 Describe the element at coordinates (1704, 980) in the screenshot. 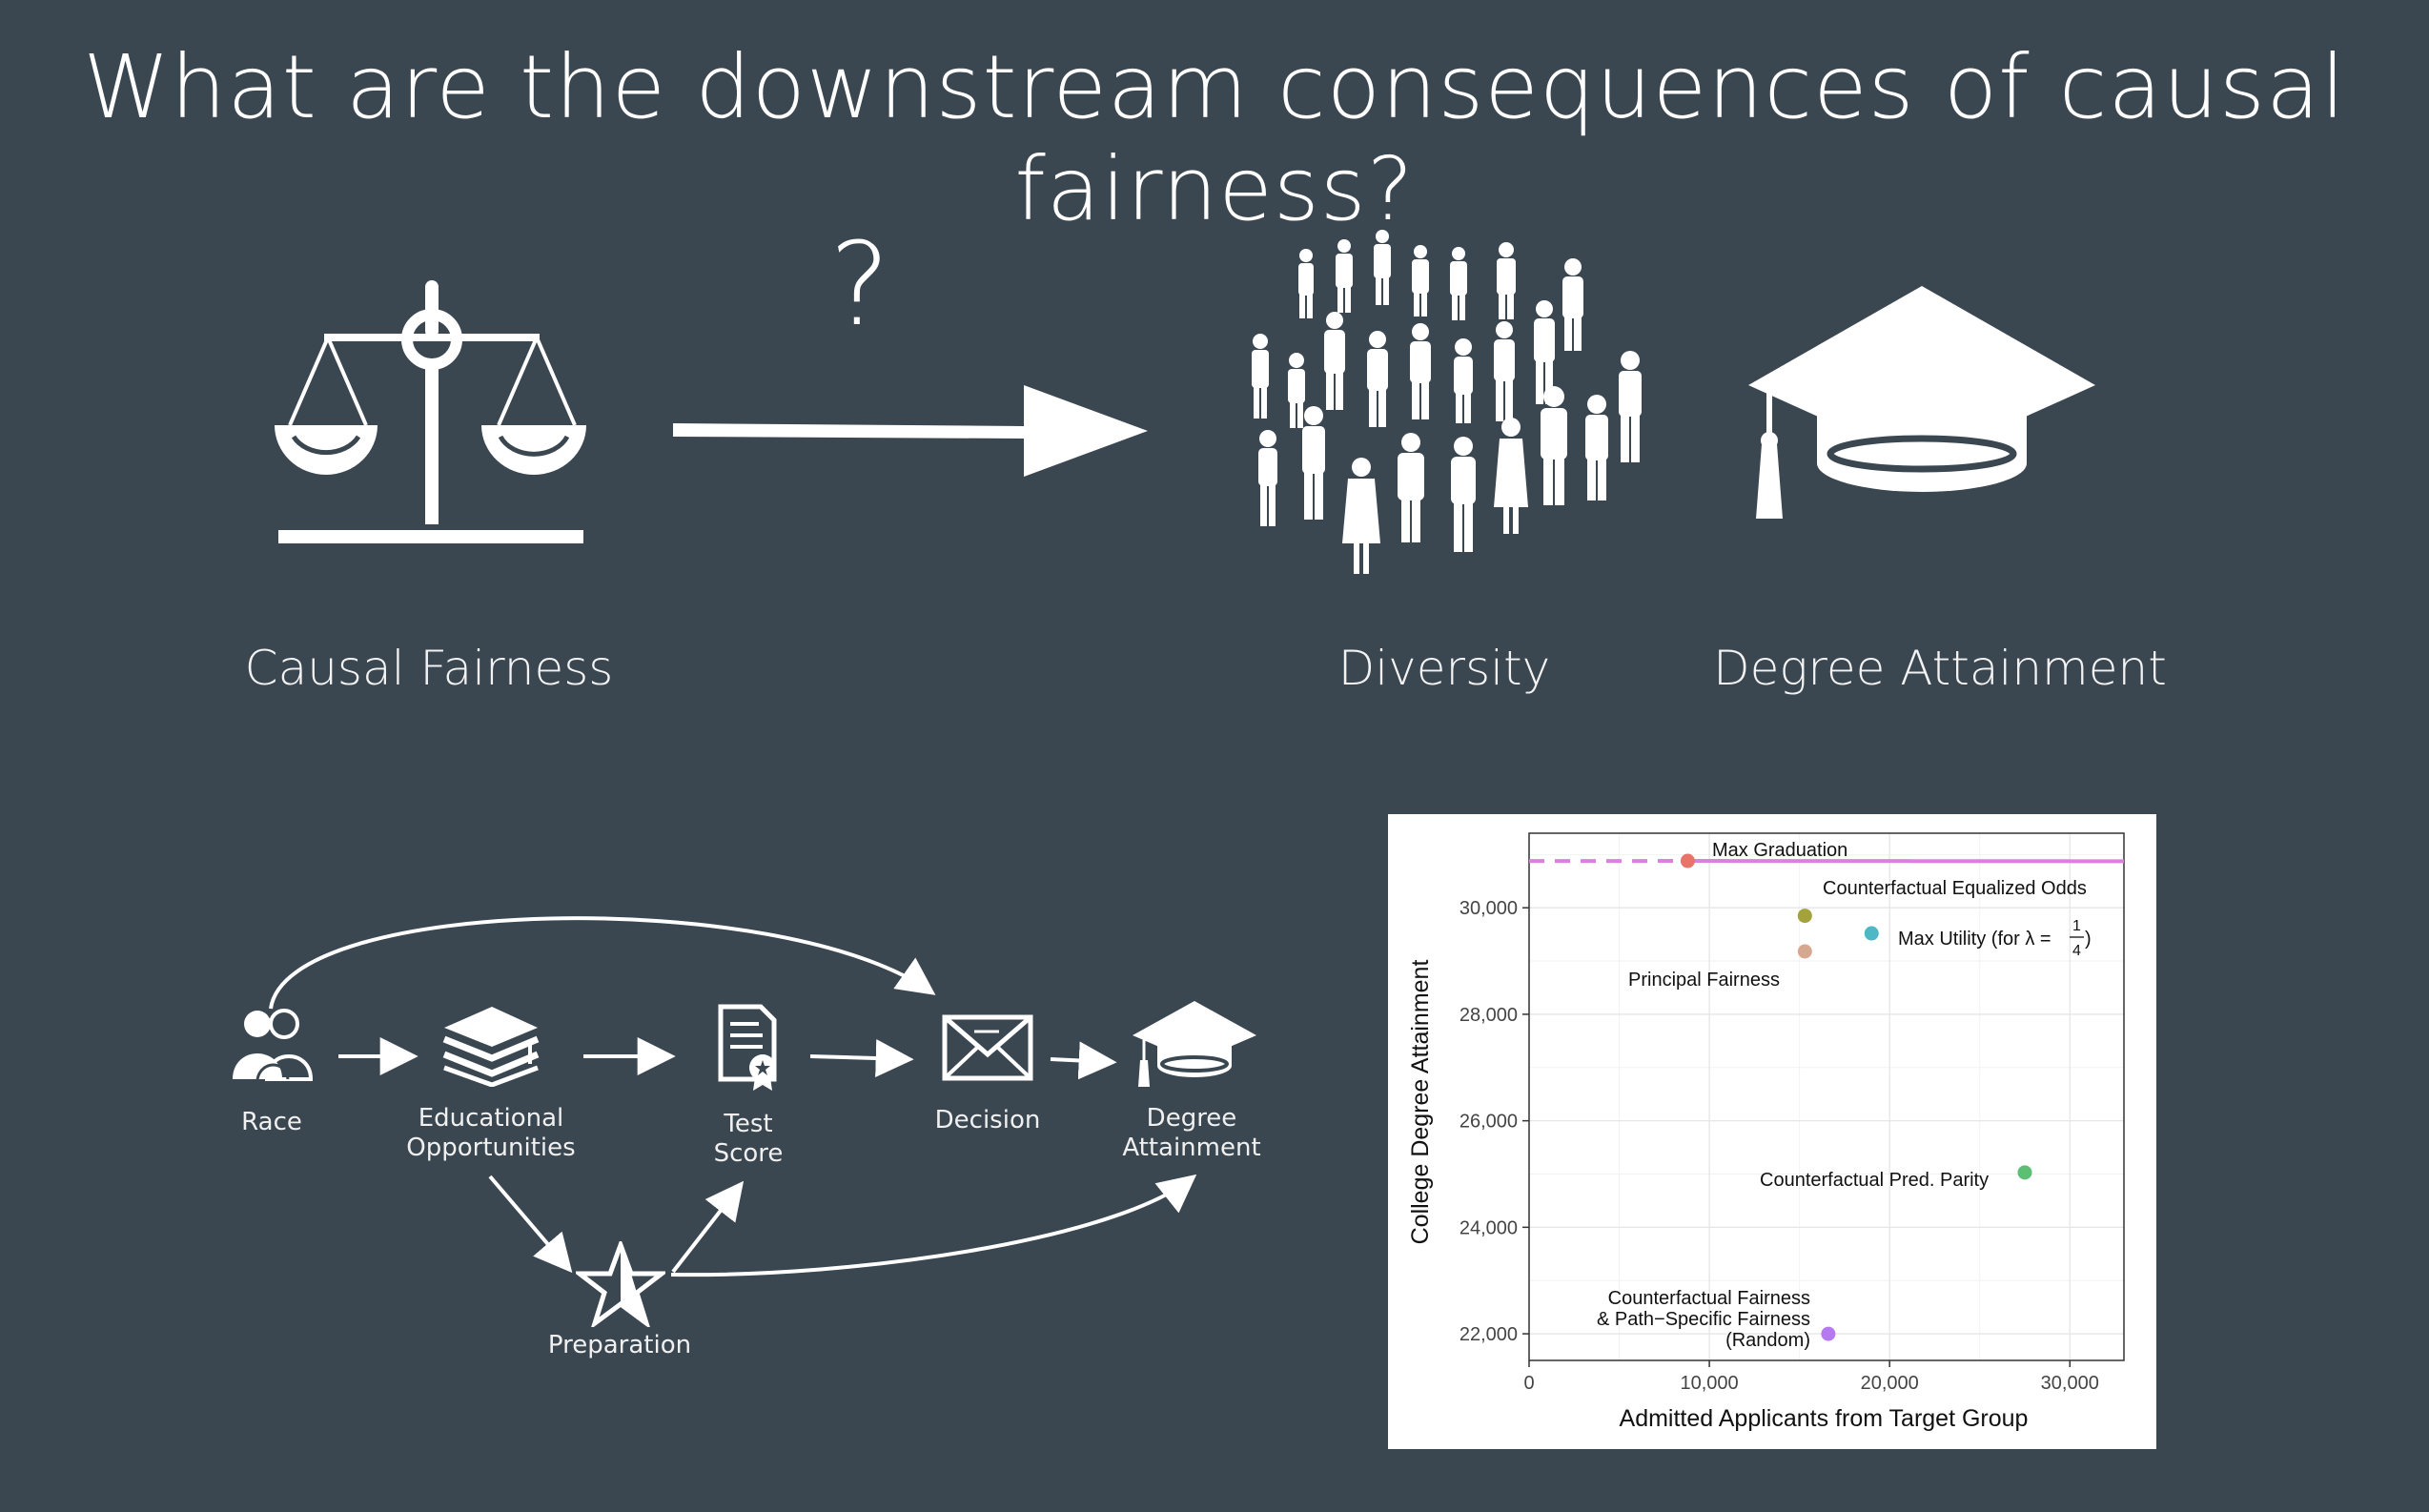

I see `annotation-principal-fairness: Principal Fairness` at that location.